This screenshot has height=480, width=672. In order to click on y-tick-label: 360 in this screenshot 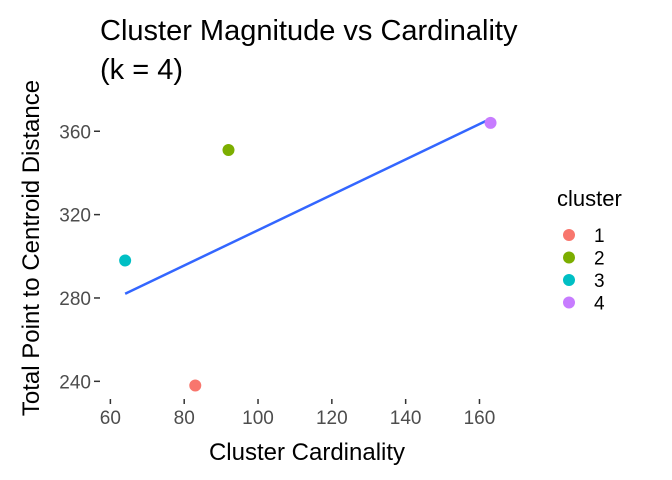, I will do `click(75, 132)`.